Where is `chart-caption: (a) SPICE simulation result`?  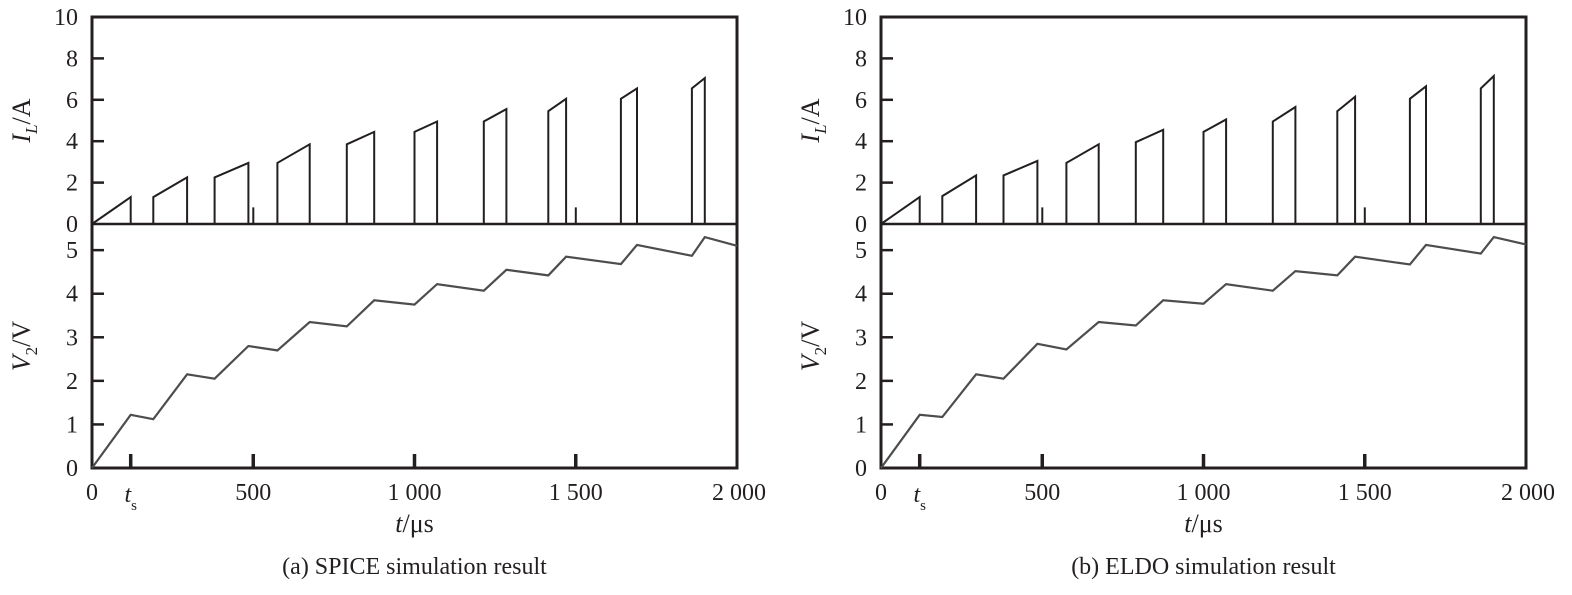
chart-caption: (a) SPICE simulation result is located at coordinates (414, 567).